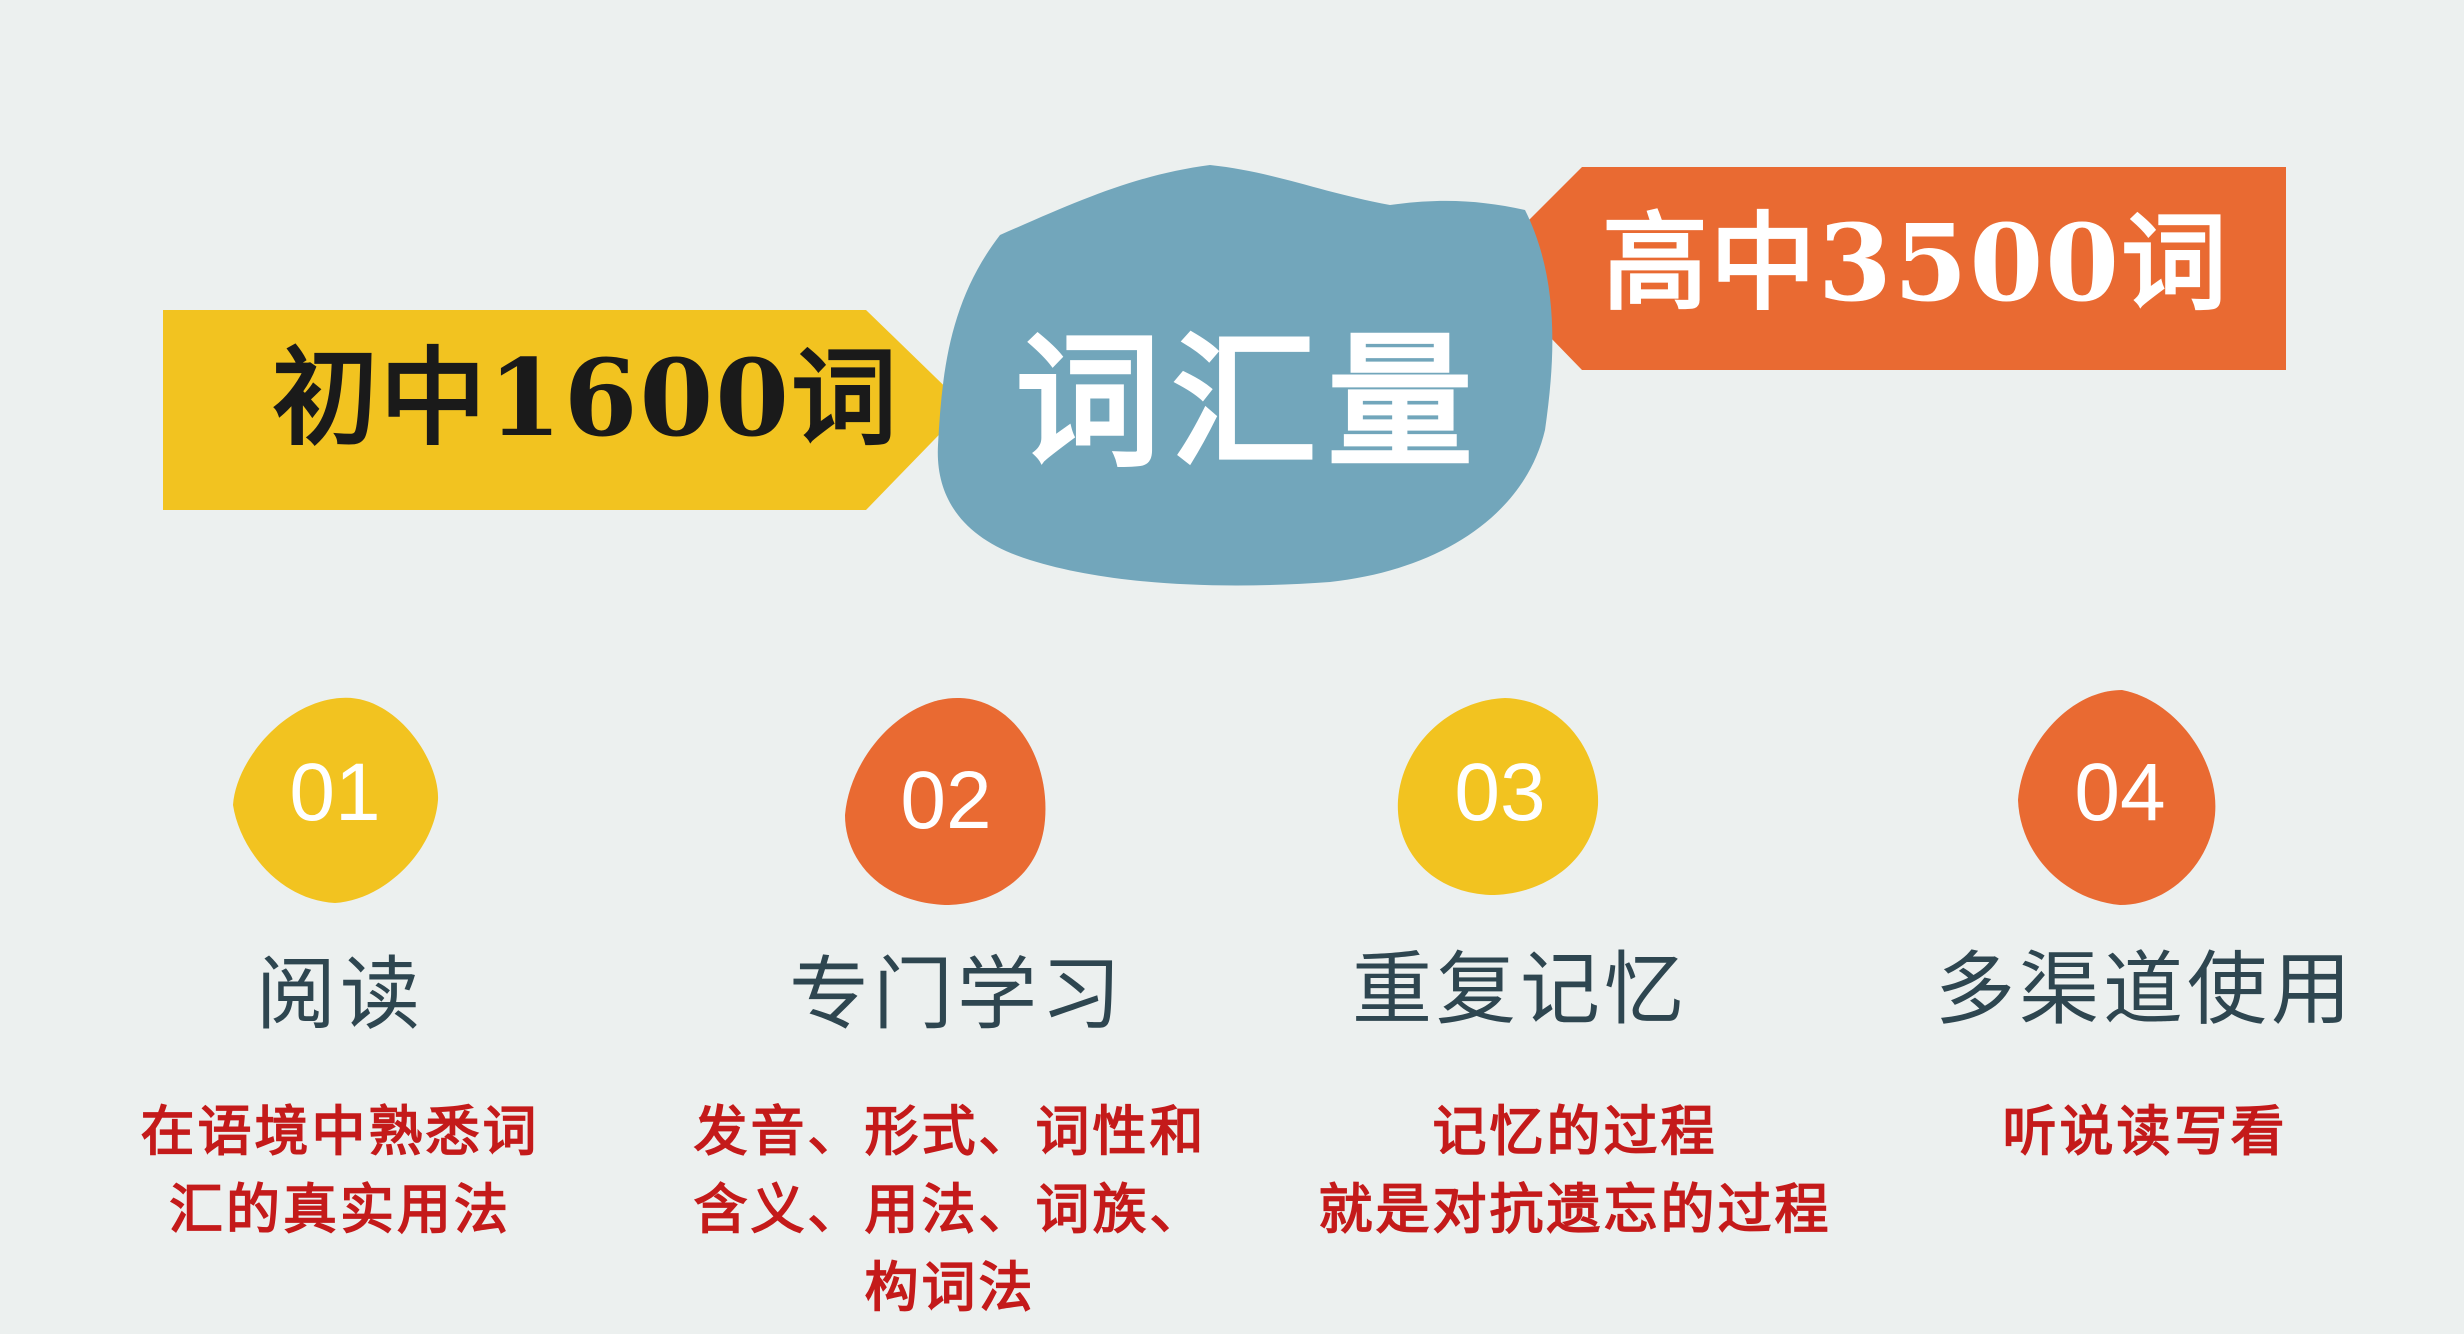 This screenshot has height=1334, width=2464. I want to click on item-number-02: 02, so click(946, 800).